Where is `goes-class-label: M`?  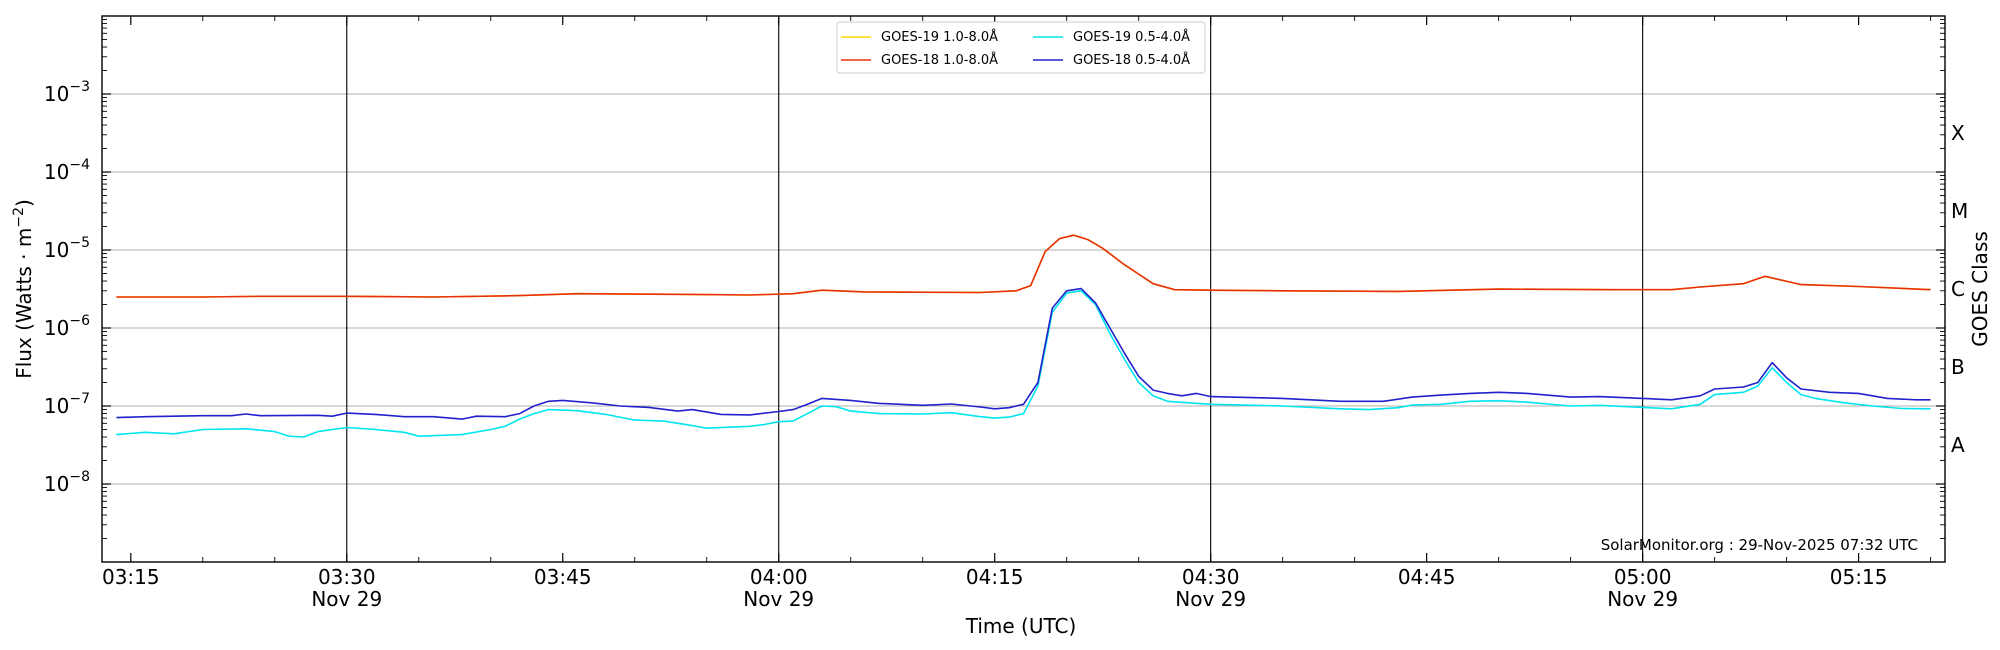
goes-class-label: M is located at coordinates (1959, 211).